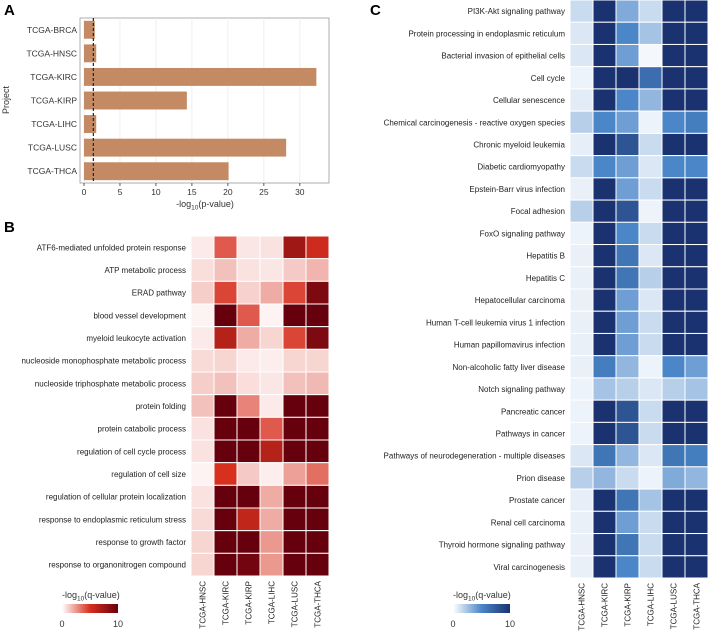  What do you see at coordinates (69, 595) in the screenshot?
I see `legend-title-main-b: -log` at bounding box center [69, 595].